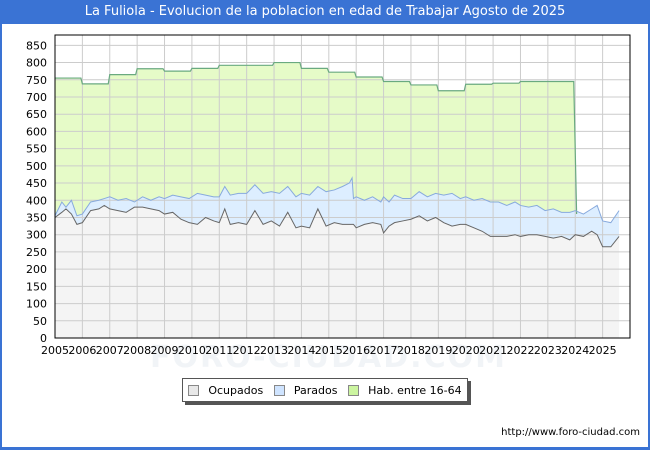  I want to click on svg-text: 2015, so click(329, 350).